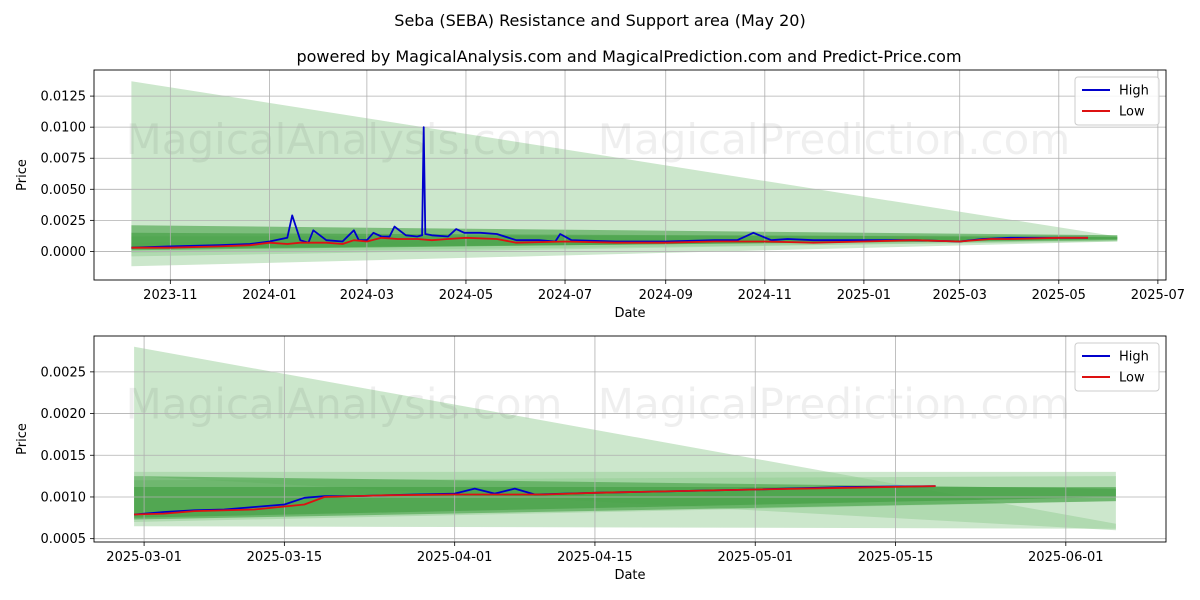 The image size is (1200, 600). I want to click on x-tick-label: 2024-01, so click(269, 295).